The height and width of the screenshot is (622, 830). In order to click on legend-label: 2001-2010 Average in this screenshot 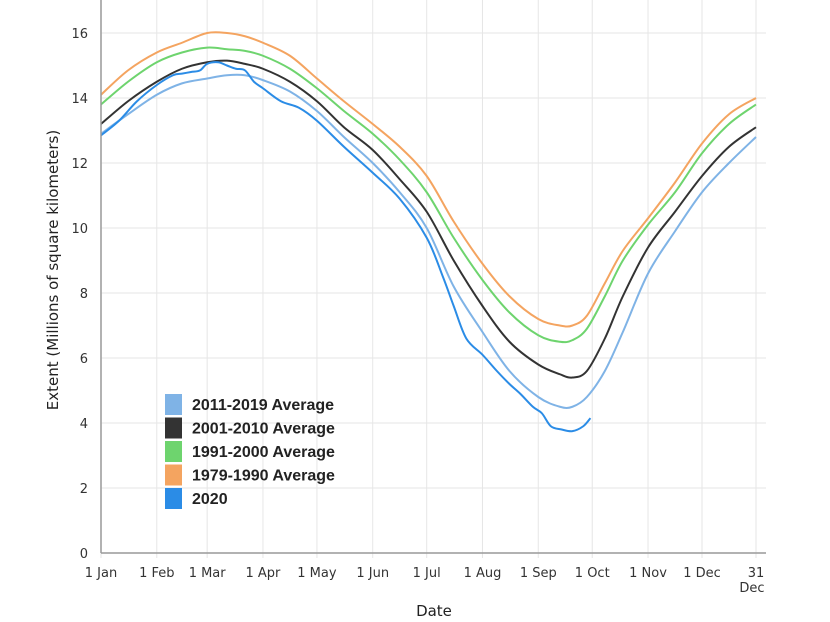, I will do `click(263, 429)`.